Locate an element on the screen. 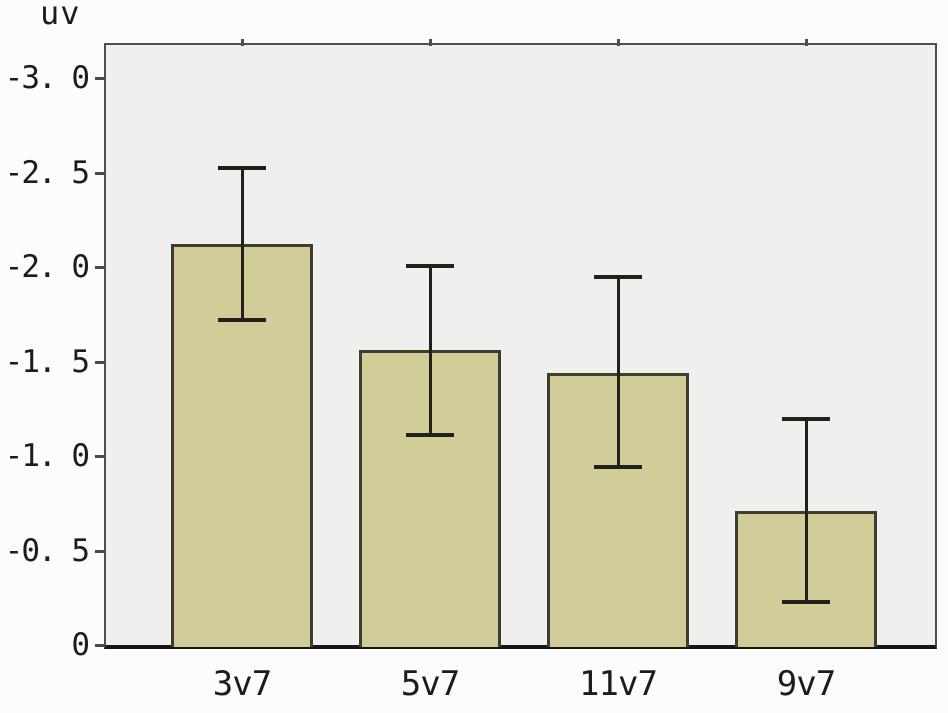 The height and width of the screenshot is (713, 948). error-bar-cap-top-11v7 is located at coordinates (618, 277).